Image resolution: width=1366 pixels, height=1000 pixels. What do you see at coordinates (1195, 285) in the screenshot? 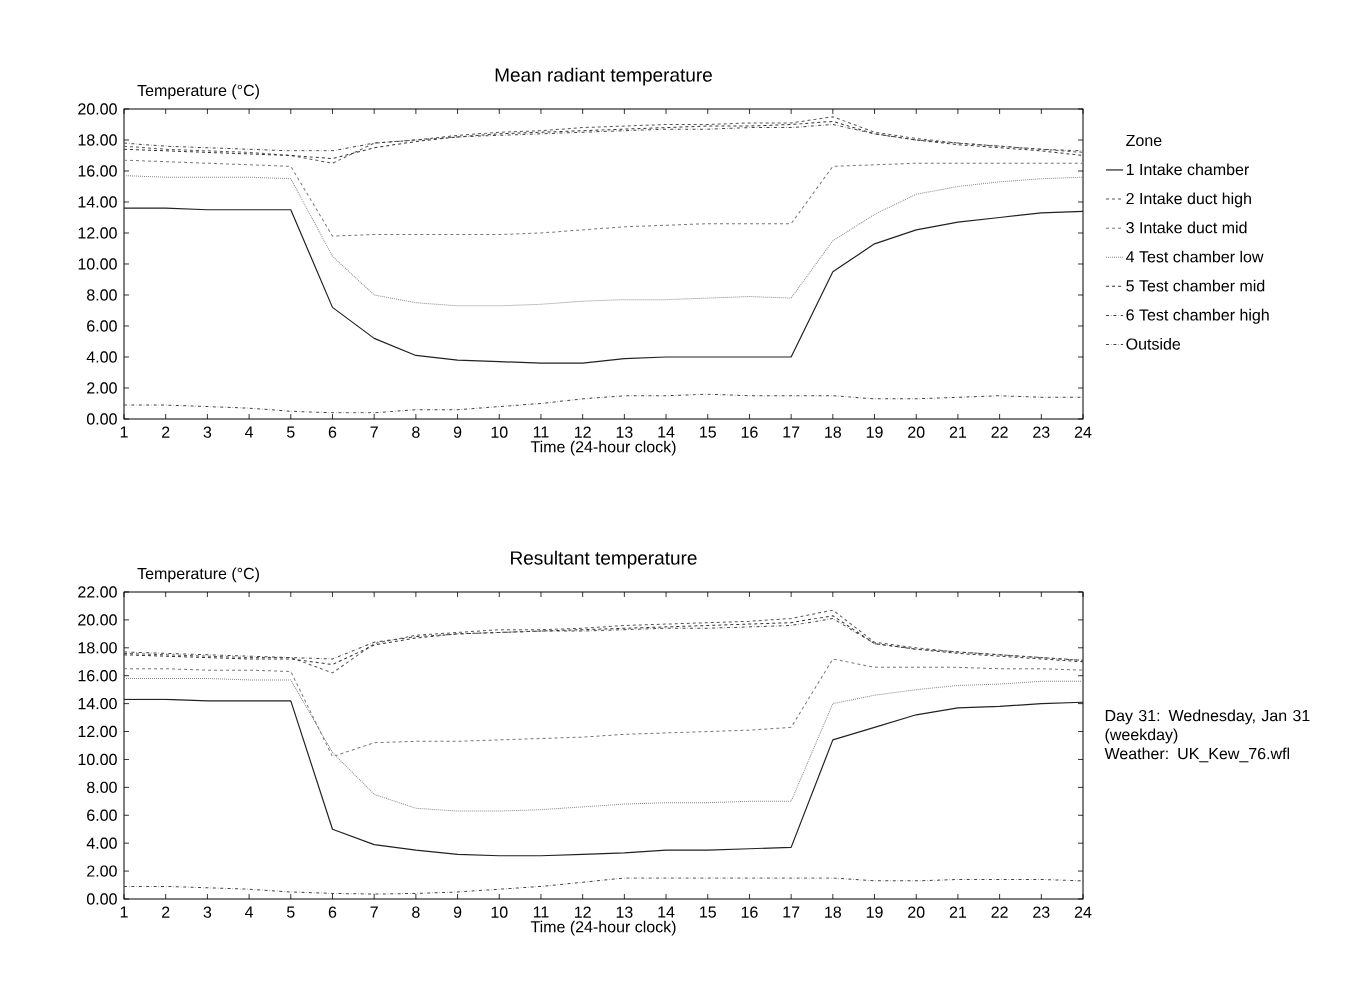
I see `legend-label: 5 Test chamber mid` at bounding box center [1195, 285].